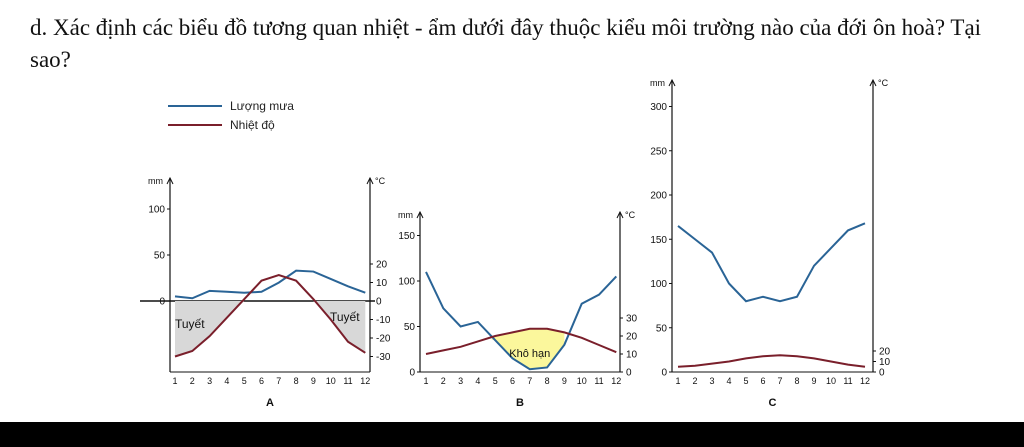 Image resolution: width=1024 pixels, height=447 pixels. I want to click on snow-label-right: Tuyết, so click(345, 317).